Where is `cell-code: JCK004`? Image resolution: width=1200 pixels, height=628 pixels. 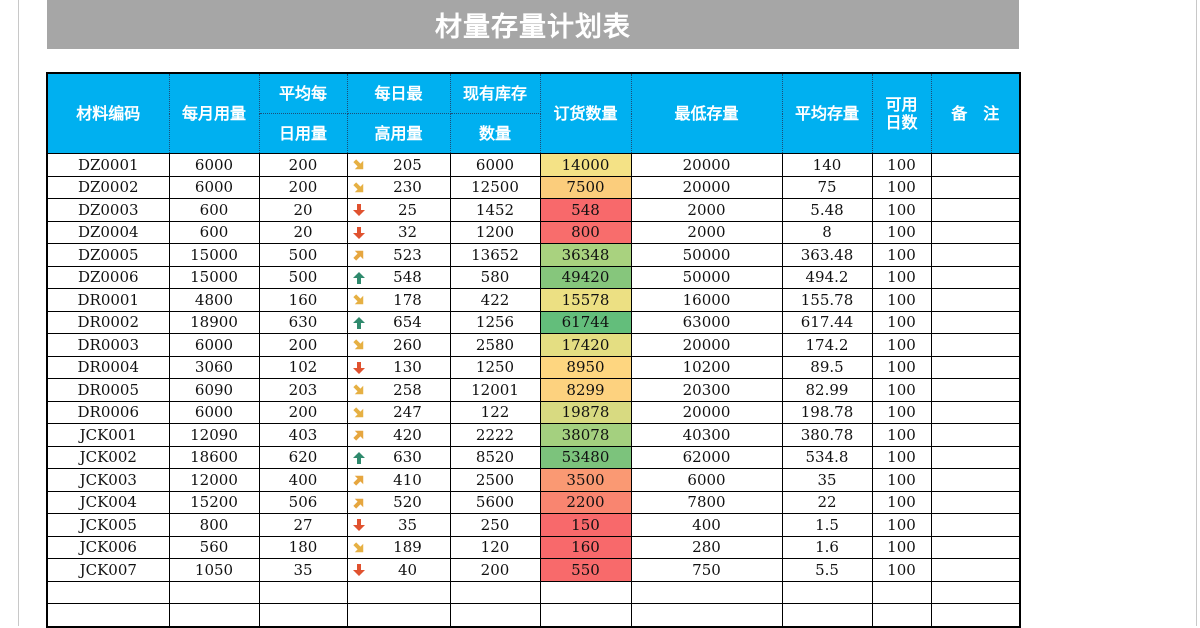 cell-code: JCK004 is located at coordinates (108, 502).